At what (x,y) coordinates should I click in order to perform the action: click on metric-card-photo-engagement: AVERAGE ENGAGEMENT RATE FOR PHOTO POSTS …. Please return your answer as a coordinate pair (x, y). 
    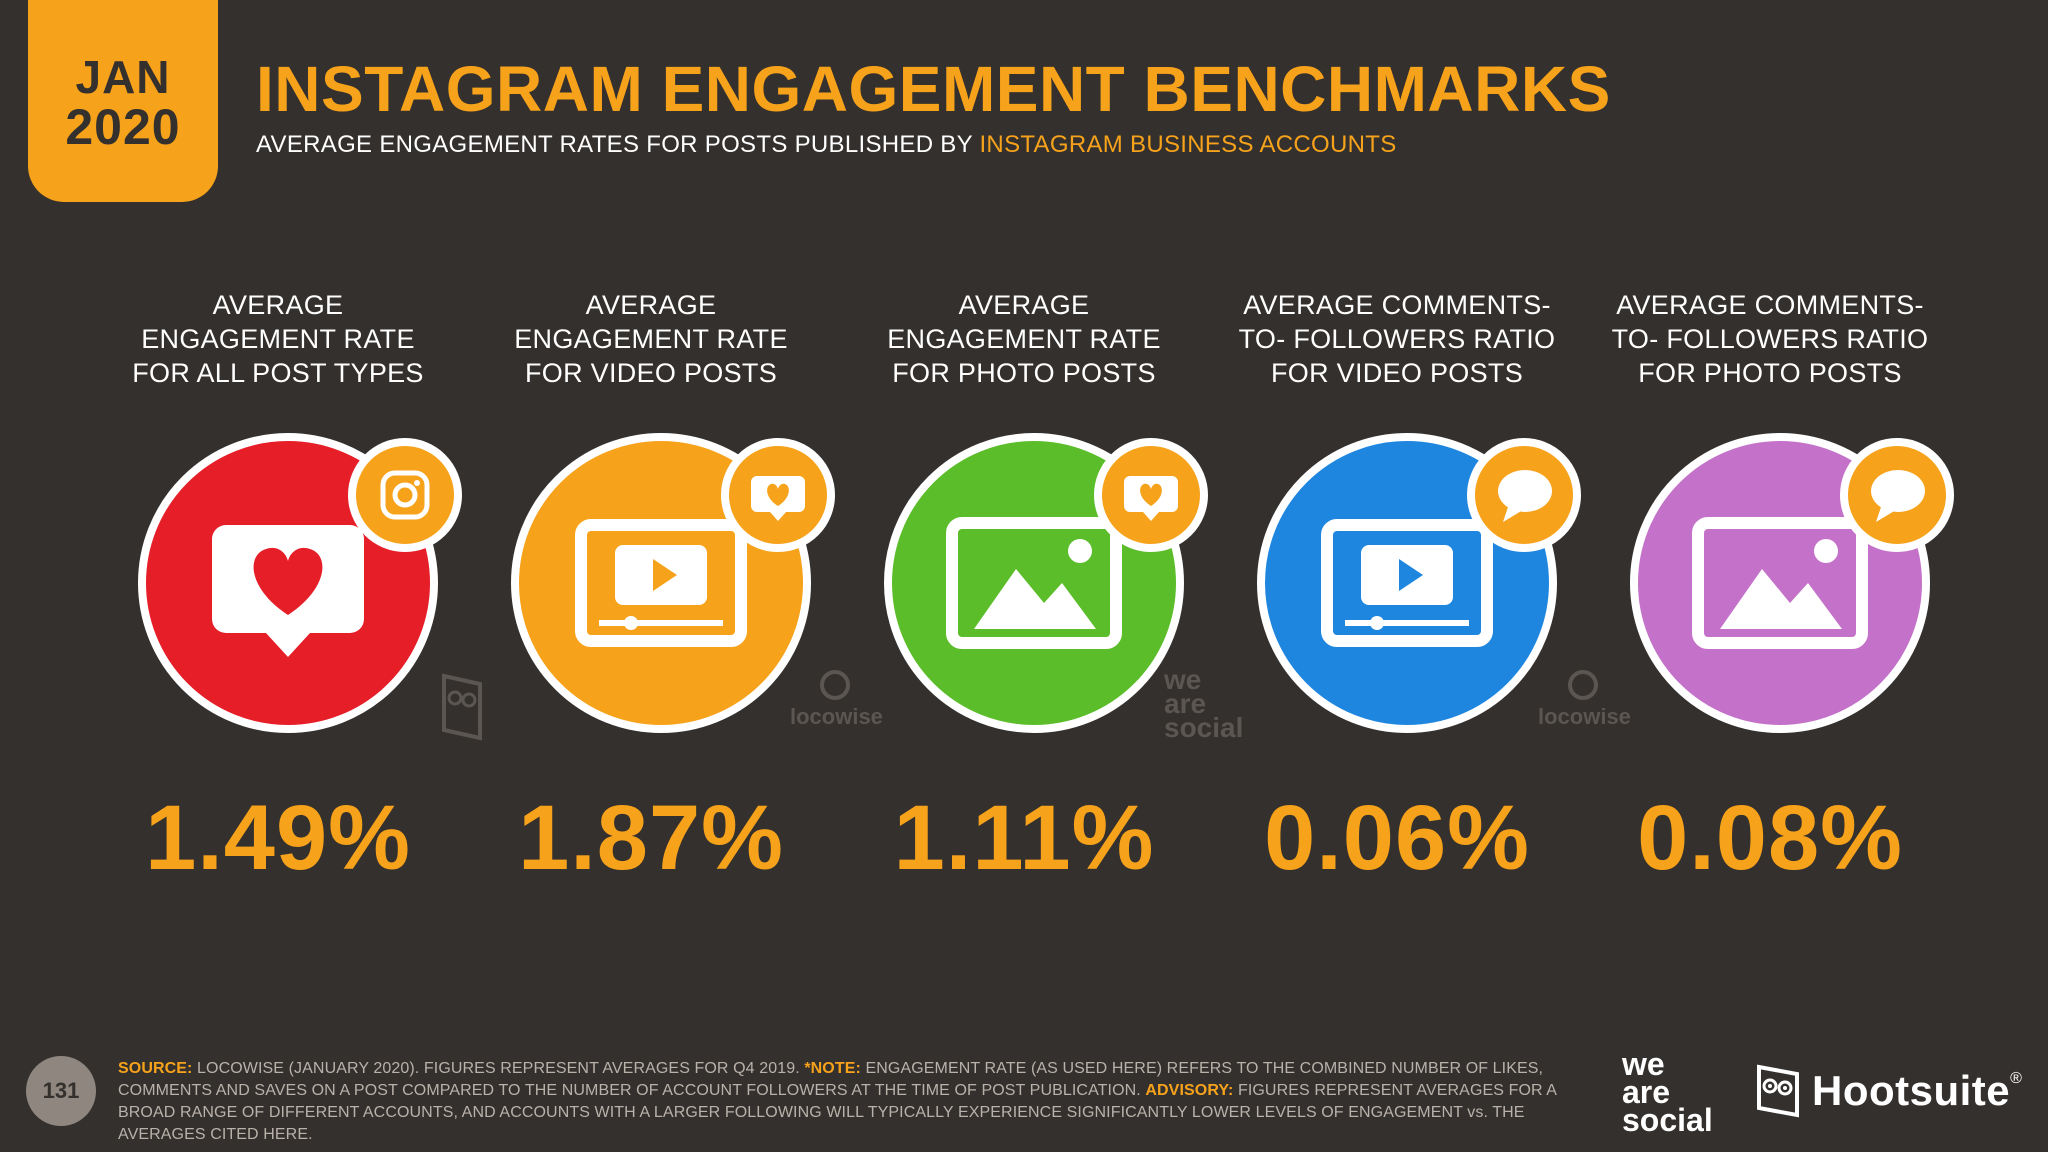
    Looking at the image, I should click on (1031, 588).